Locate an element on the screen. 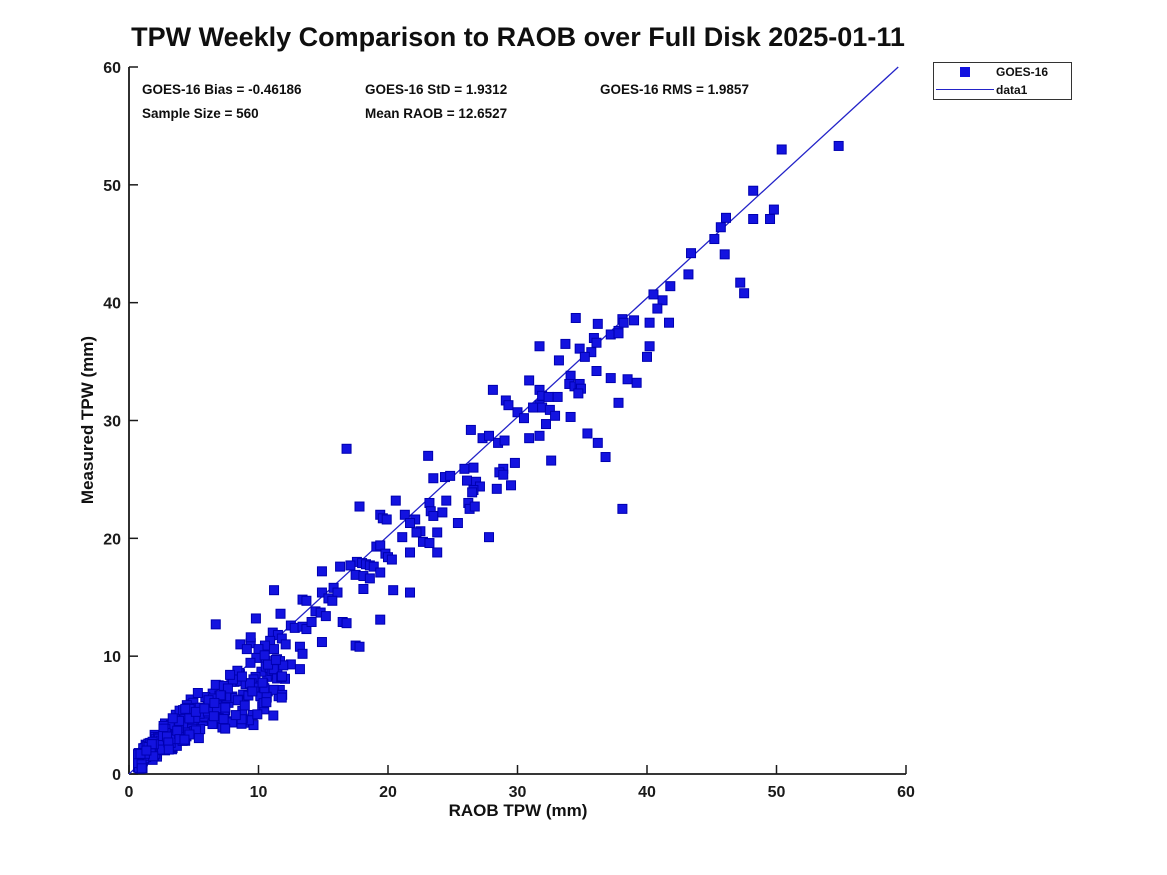 The image size is (1167, 875). y-axis-label: Measured TPW (mm) is located at coordinates (87, 420).